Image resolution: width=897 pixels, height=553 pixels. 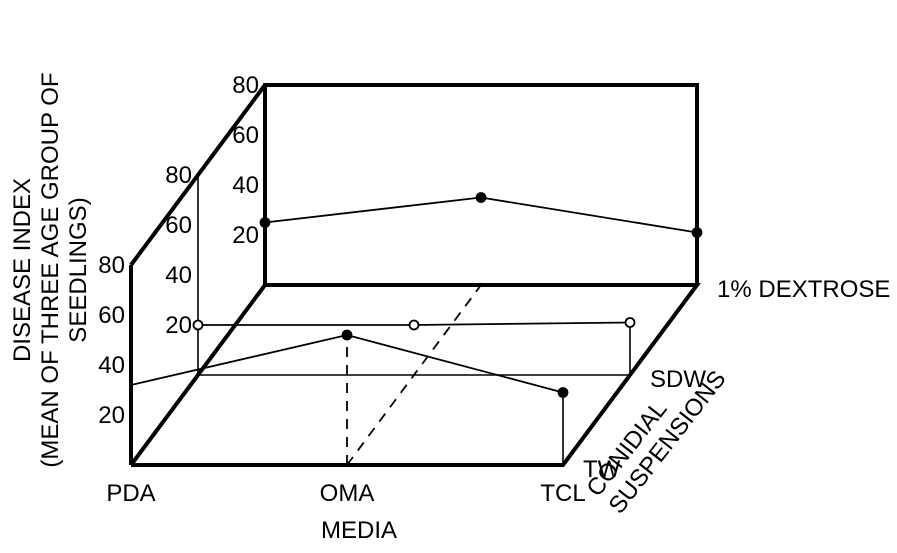 What do you see at coordinates (178, 225) in the screenshot?
I see `y-tick-sdw-60: 60` at bounding box center [178, 225].